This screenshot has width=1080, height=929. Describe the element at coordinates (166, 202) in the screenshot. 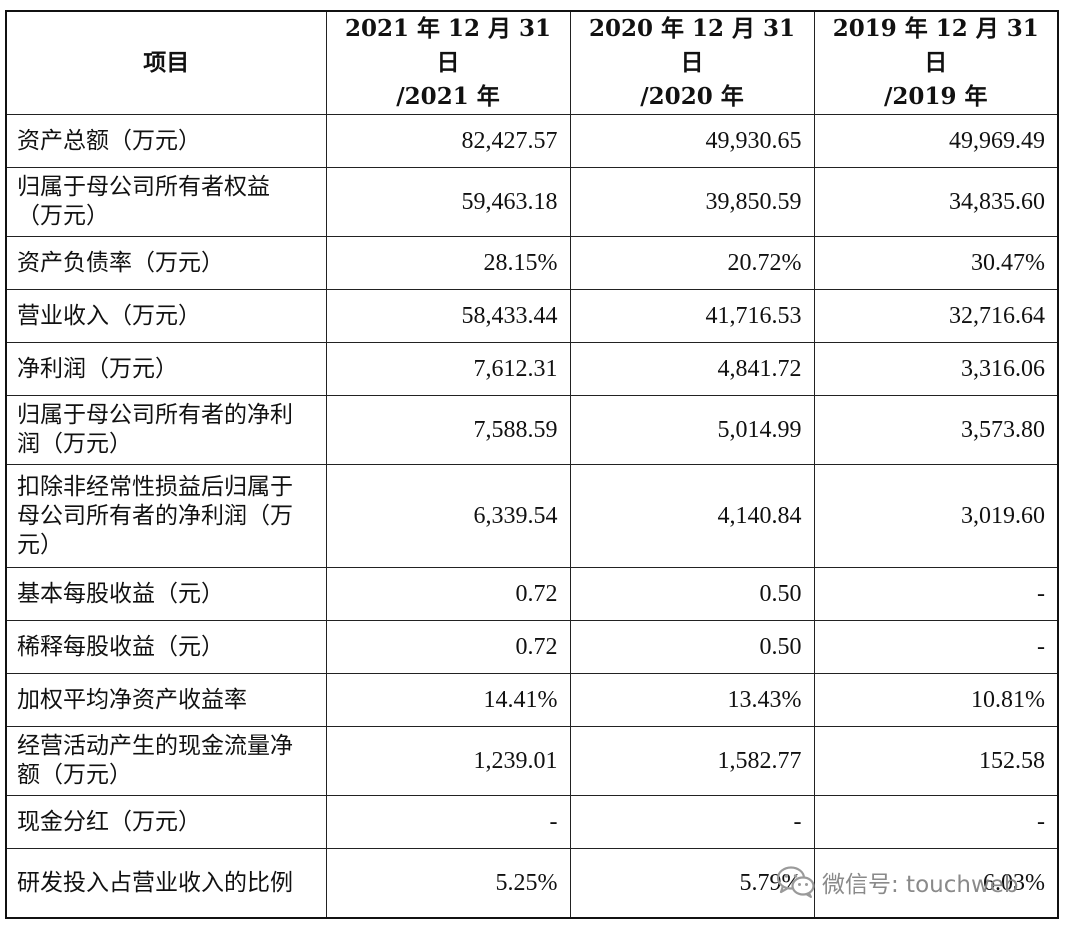

I see `row-label: 归属于母公司所有者权益（万元）` at that location.